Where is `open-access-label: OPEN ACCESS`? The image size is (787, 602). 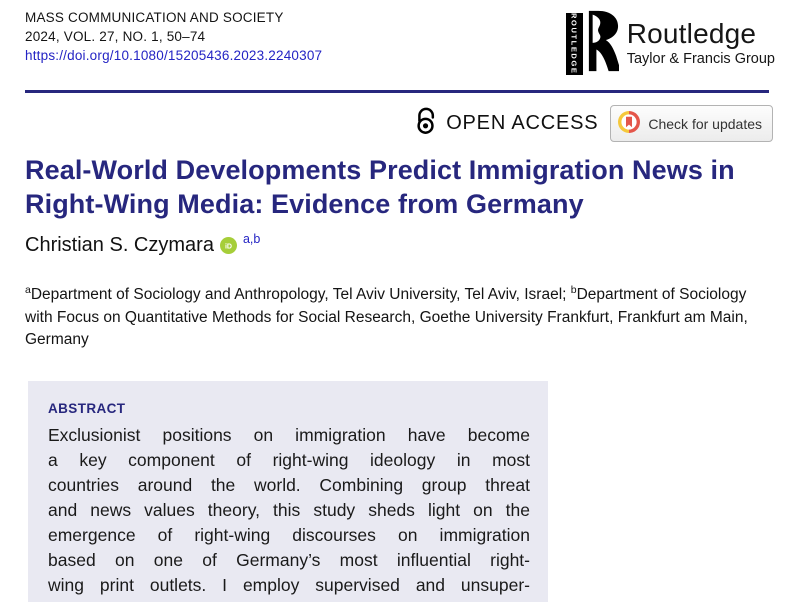
open-access-label: OPEN ACCESS is located at coordinates (522, 123).